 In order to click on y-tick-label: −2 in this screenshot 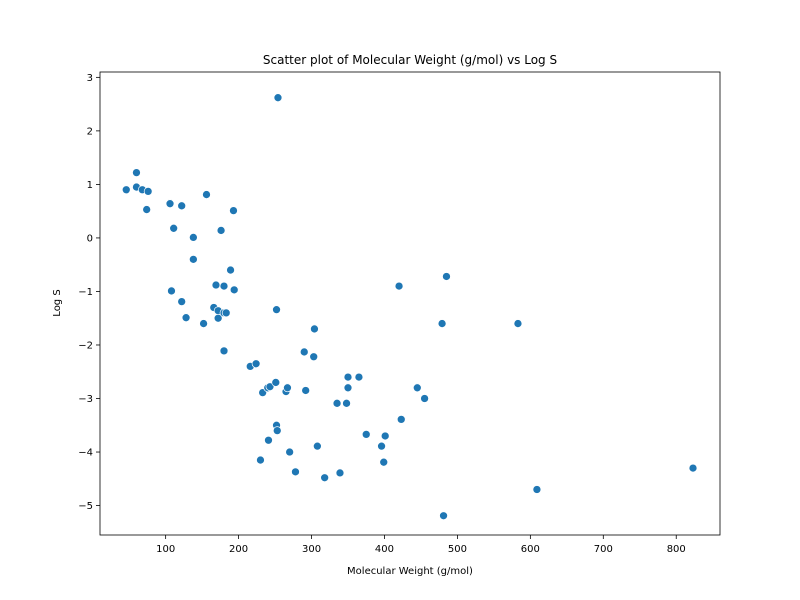, I will do `click(85, 345)`.